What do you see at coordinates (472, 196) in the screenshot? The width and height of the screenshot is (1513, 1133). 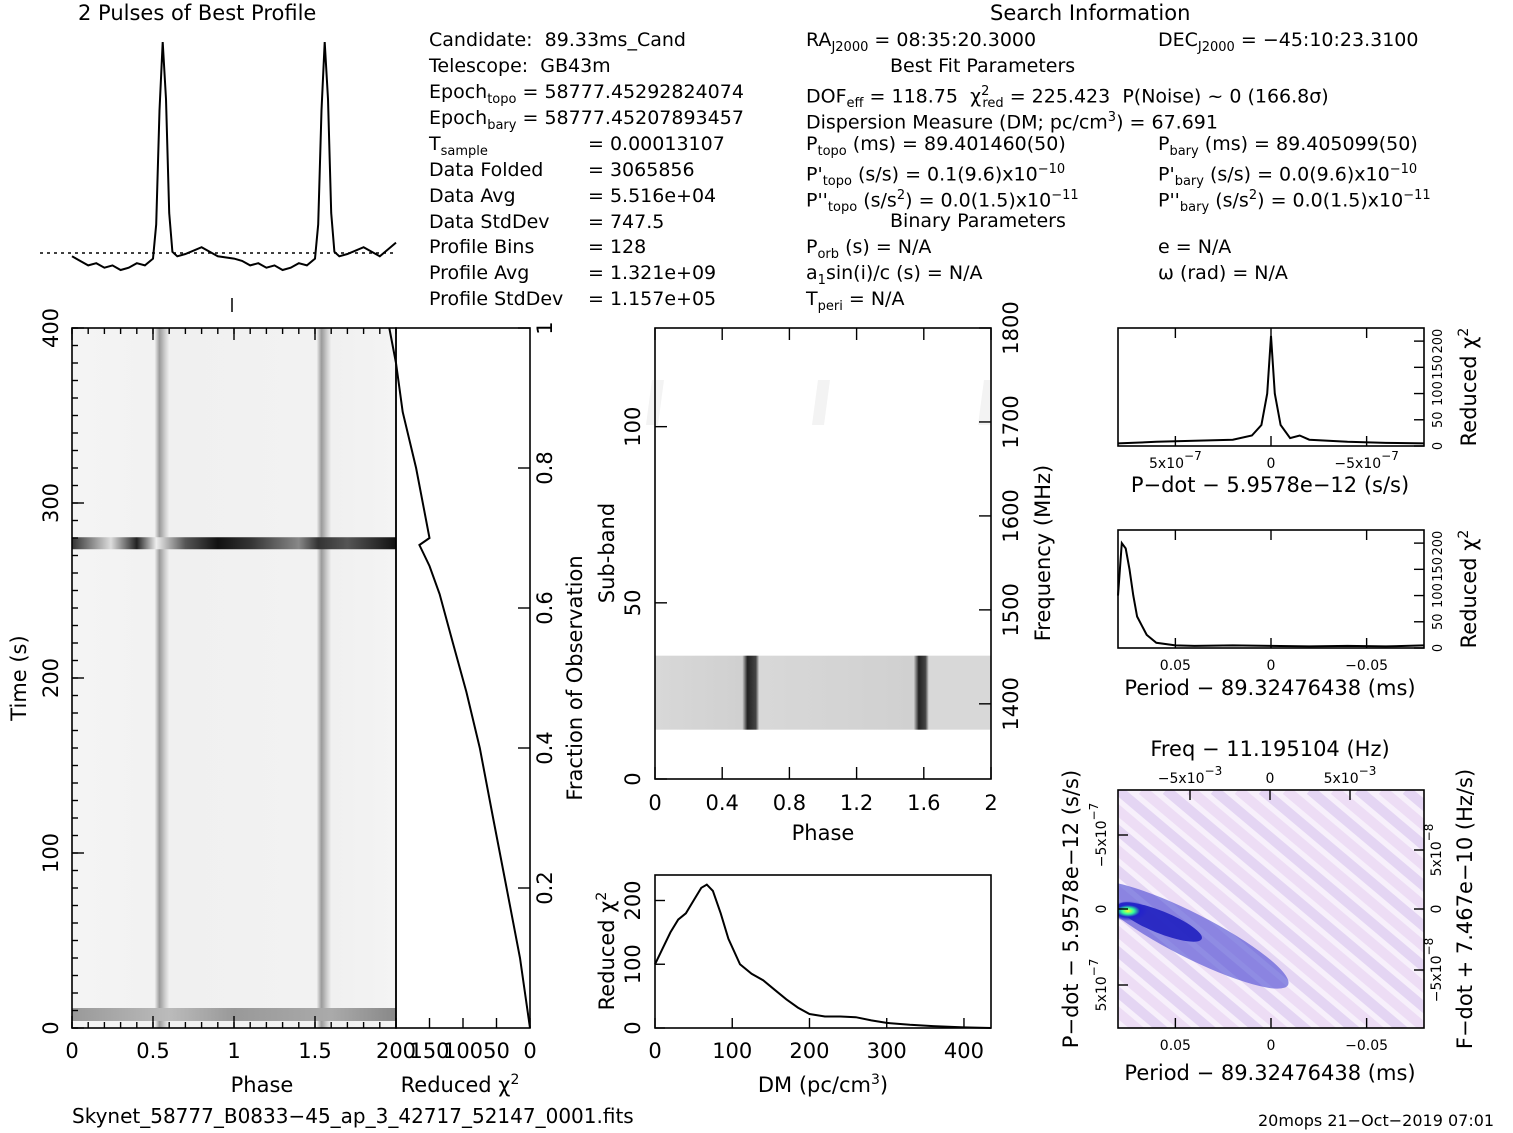 I see `info-data-avg: Data Avg` at bounding box center [472, 196].